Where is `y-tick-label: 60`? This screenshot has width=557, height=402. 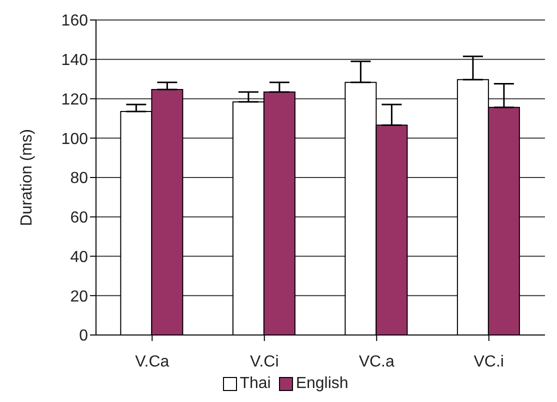
y-tick-label: 60 is located at coordinates (79, 218).